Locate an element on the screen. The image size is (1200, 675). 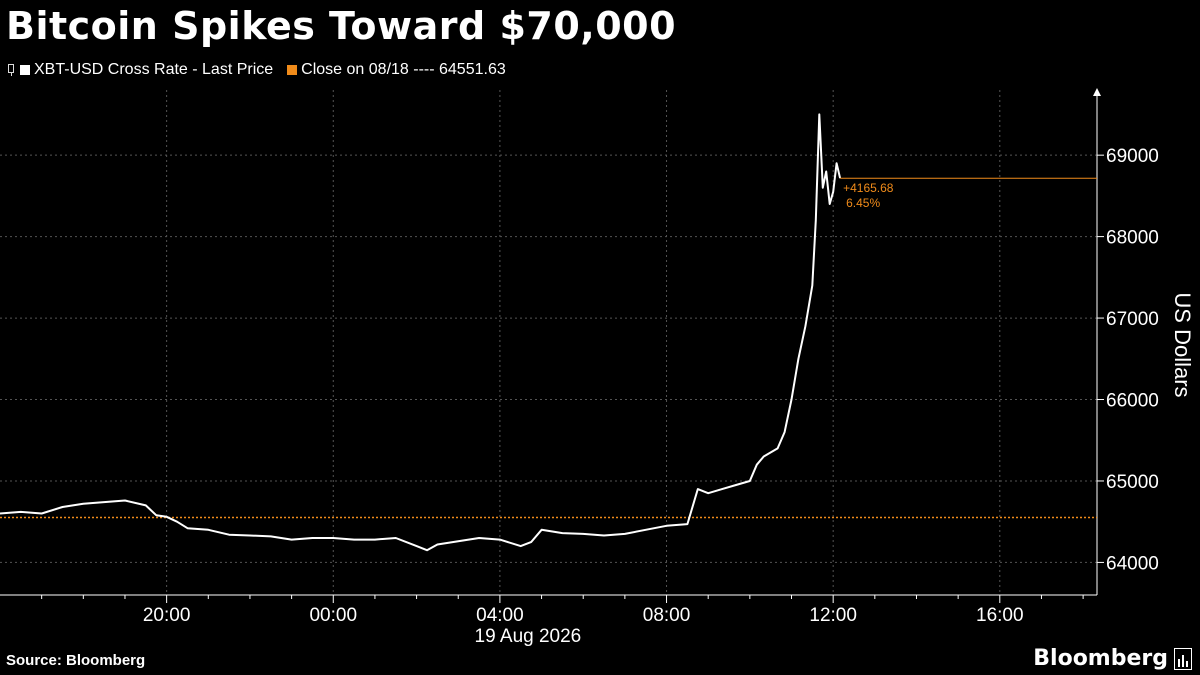
annotation-percent: 6.45% is located at coordinates (863, 203).